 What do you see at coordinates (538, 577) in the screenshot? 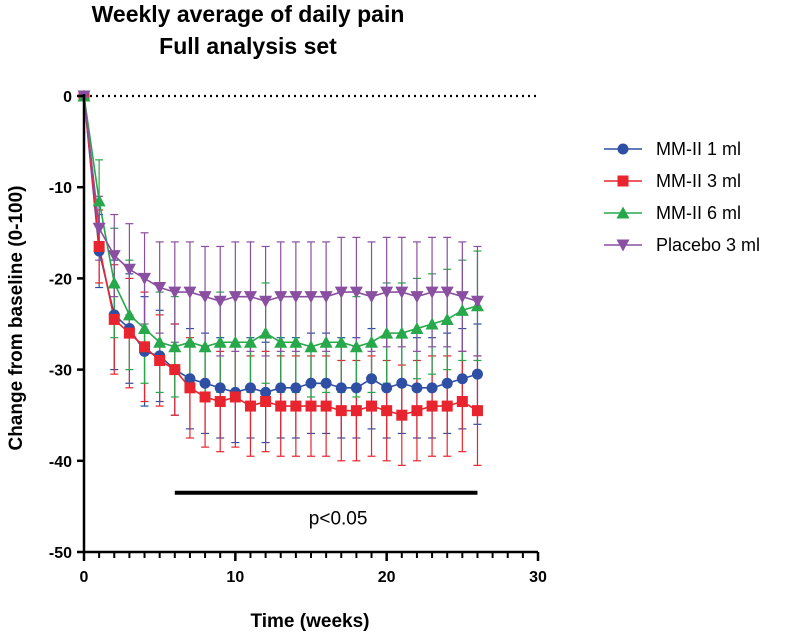
I see `x-tick-label: 30` at bounding box center [538, 577].